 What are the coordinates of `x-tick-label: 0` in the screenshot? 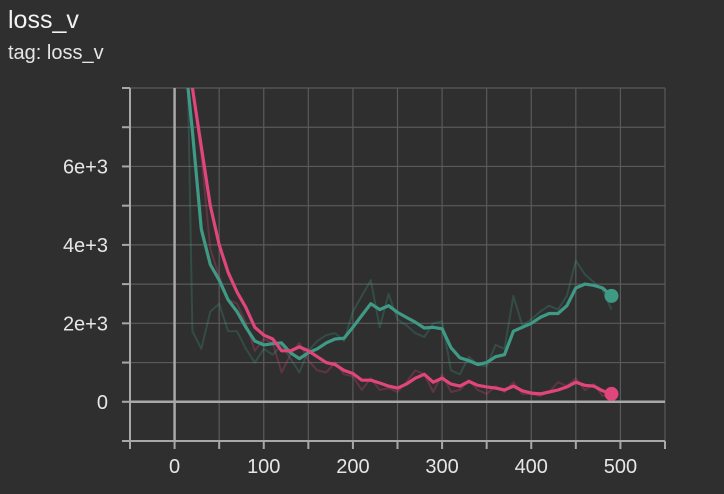 It's located at (174, 467).